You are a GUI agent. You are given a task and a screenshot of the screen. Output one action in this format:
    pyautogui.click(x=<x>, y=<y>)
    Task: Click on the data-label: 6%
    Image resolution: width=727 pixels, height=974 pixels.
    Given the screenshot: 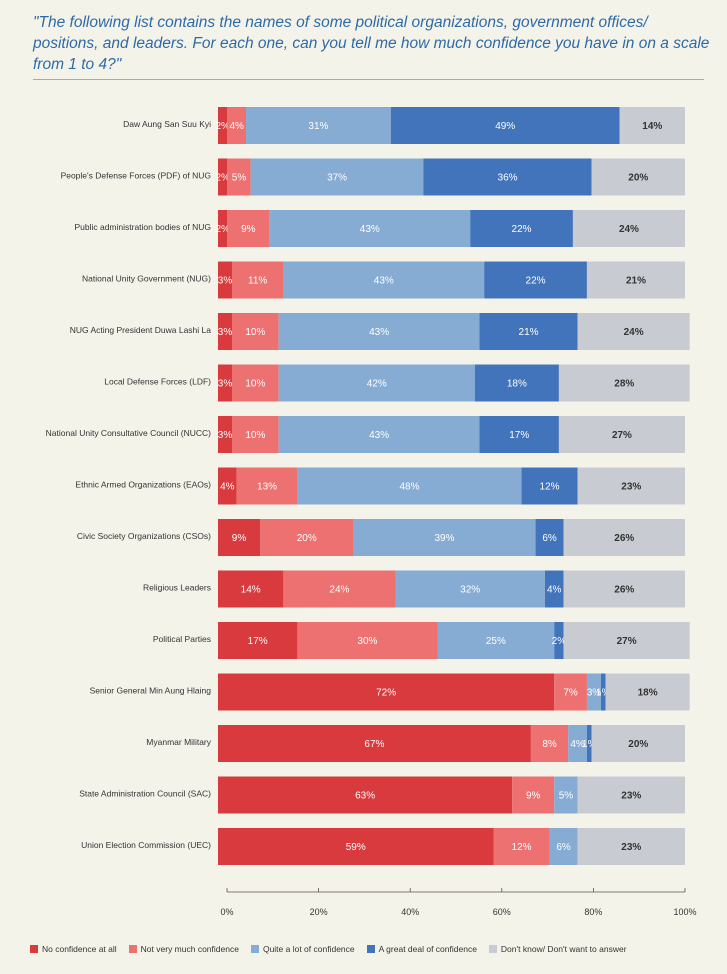 What is the action you would take?
    pyautogui.click(x=549, y=538)
    